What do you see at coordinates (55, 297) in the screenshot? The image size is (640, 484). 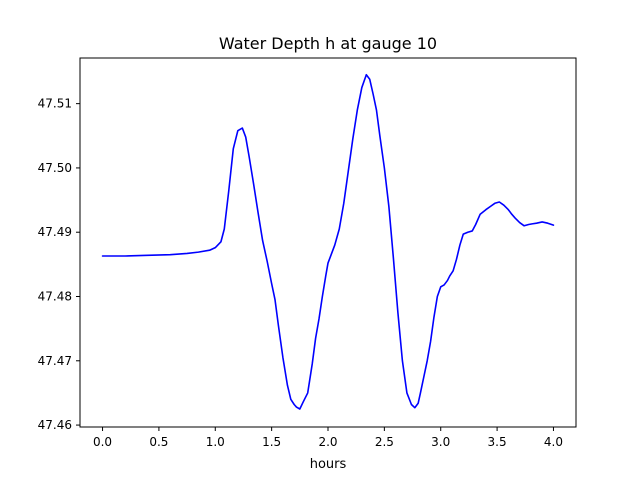 I see `y-tick-label: 47.48` at bounding box center [55, 297].